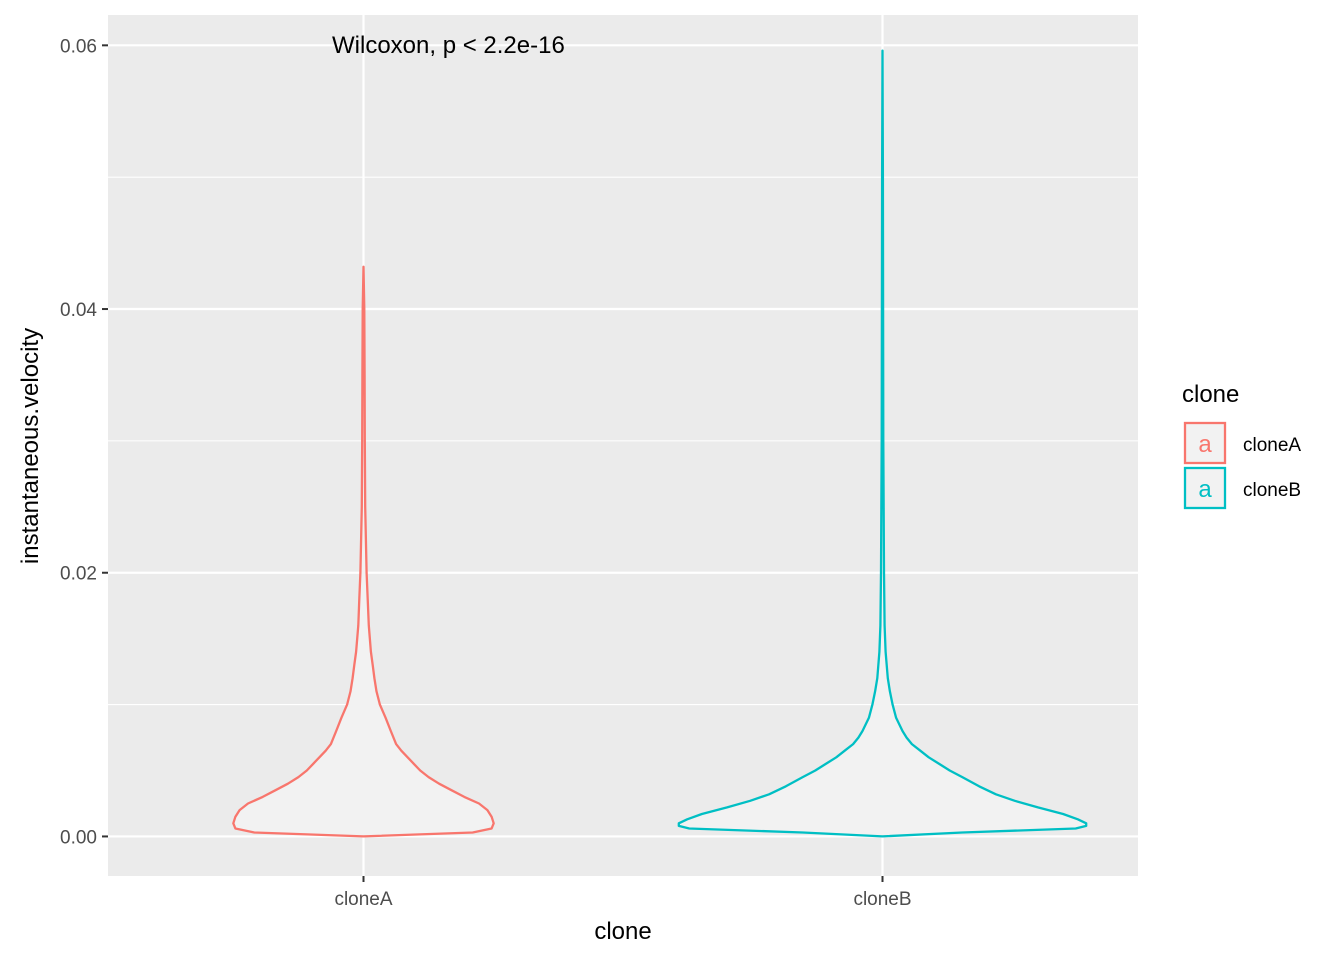 The width and height of the screenshot is (1344, 960). I want to click on y-tick-label: 0.00, so click(78, 837).